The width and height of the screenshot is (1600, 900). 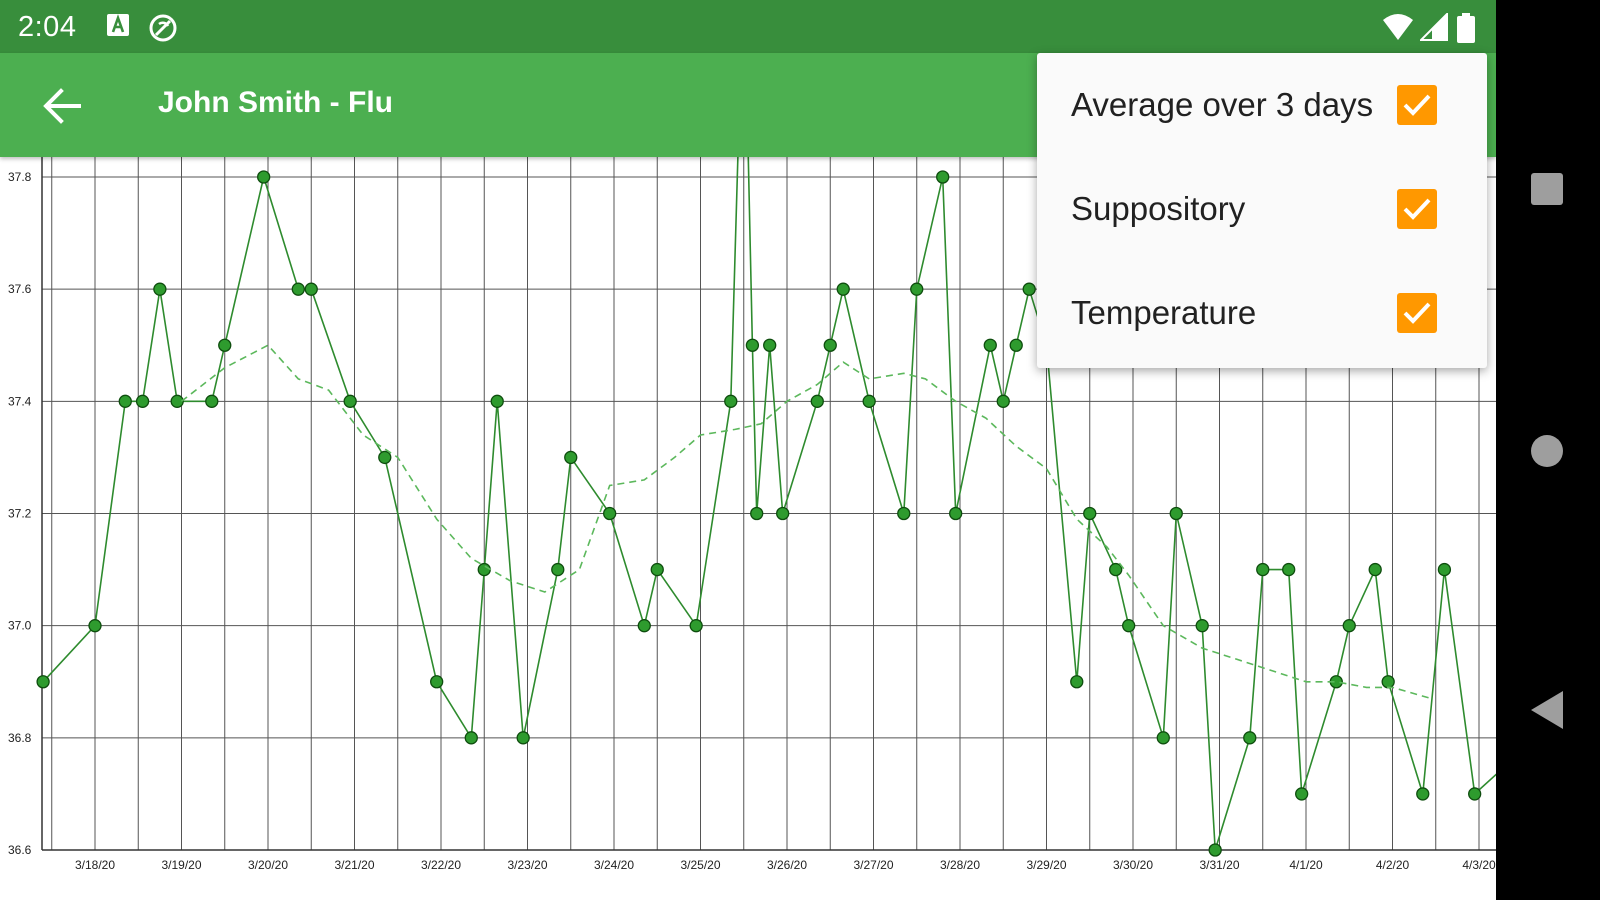 I want to click on y-tick-label: 37.2, so click(x=20, y=514).